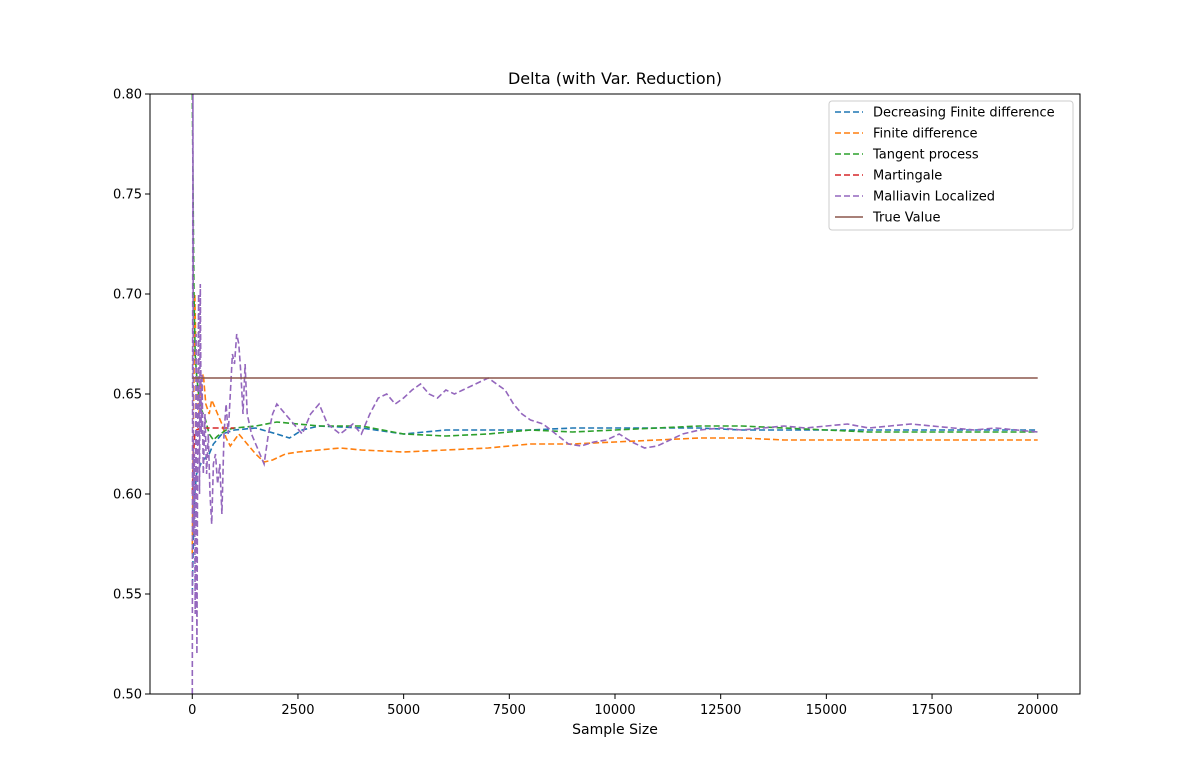 The height and width of the screenshot is (780, 1200). I want to click on x-axis: 0 2500 5000 7500 10000 12500 15000 17500 20000, so click(623, 706).